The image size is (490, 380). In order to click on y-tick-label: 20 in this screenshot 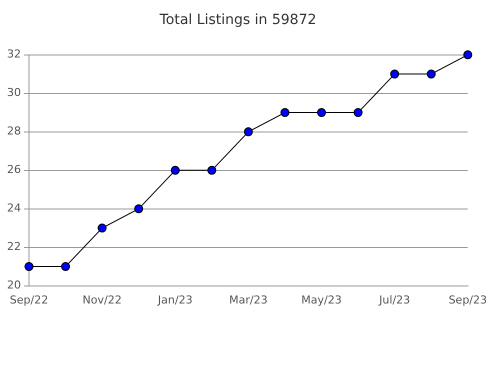, I will do `click(13, 285)`.